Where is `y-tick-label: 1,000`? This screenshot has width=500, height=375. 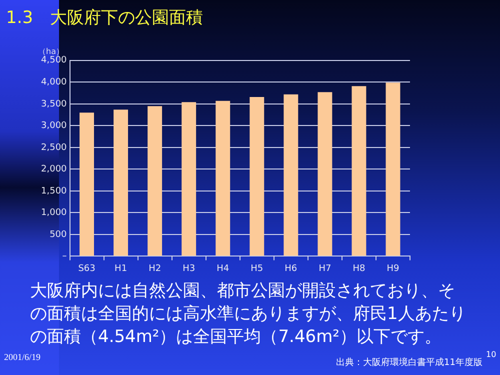
y-tick-label: 1,000 is located at coordinates (54, 213).